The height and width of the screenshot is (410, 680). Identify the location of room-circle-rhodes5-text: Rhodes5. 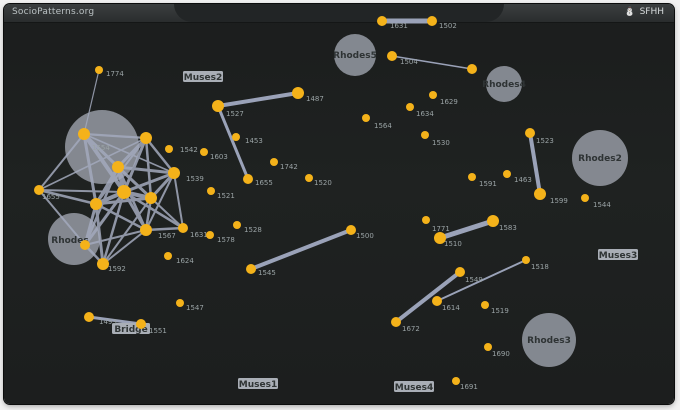
(355, 56).